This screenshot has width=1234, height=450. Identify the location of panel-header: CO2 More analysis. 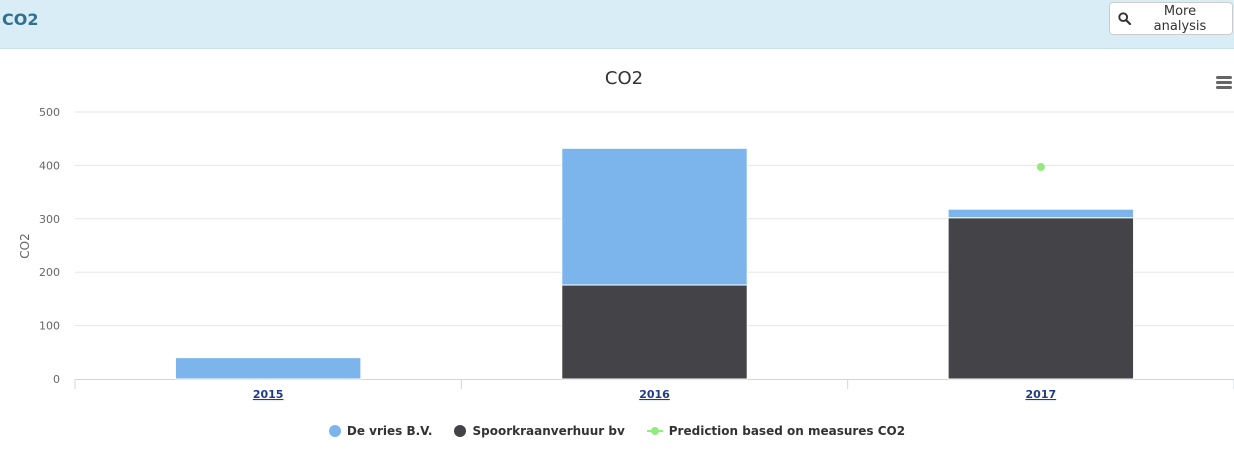
(617, 24).